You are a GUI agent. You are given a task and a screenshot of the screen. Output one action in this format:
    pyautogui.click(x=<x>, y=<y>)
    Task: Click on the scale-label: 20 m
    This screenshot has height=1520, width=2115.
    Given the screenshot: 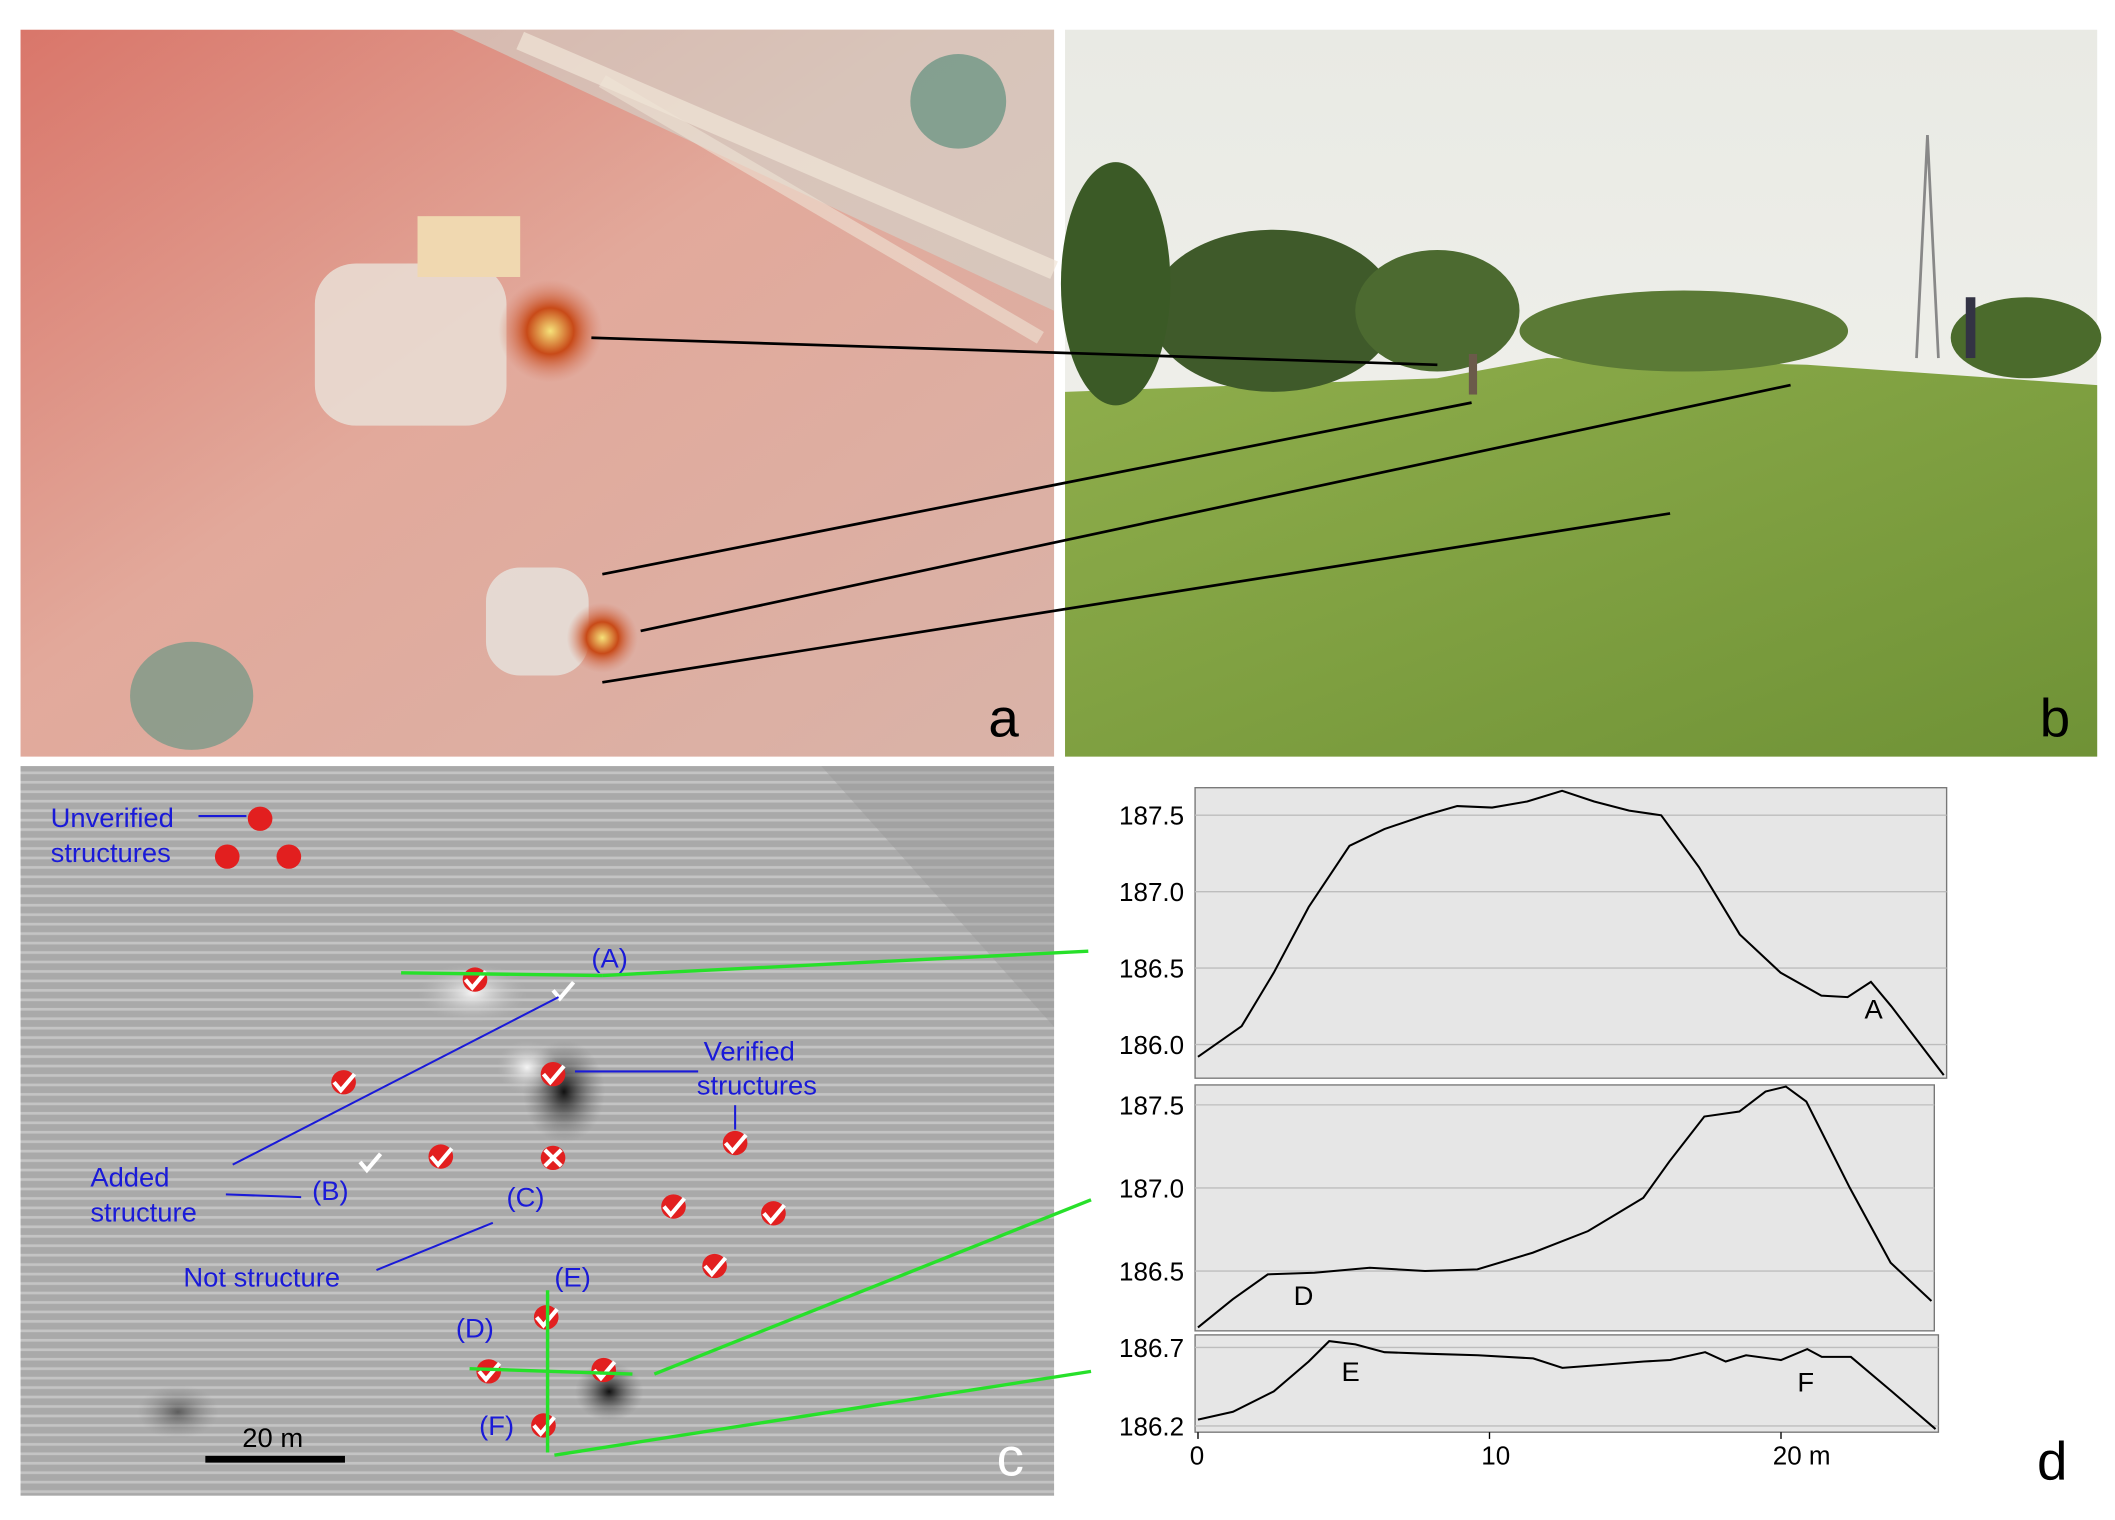 What is the action you would take?
    pyautogui.click(x=272, y=1437)
    